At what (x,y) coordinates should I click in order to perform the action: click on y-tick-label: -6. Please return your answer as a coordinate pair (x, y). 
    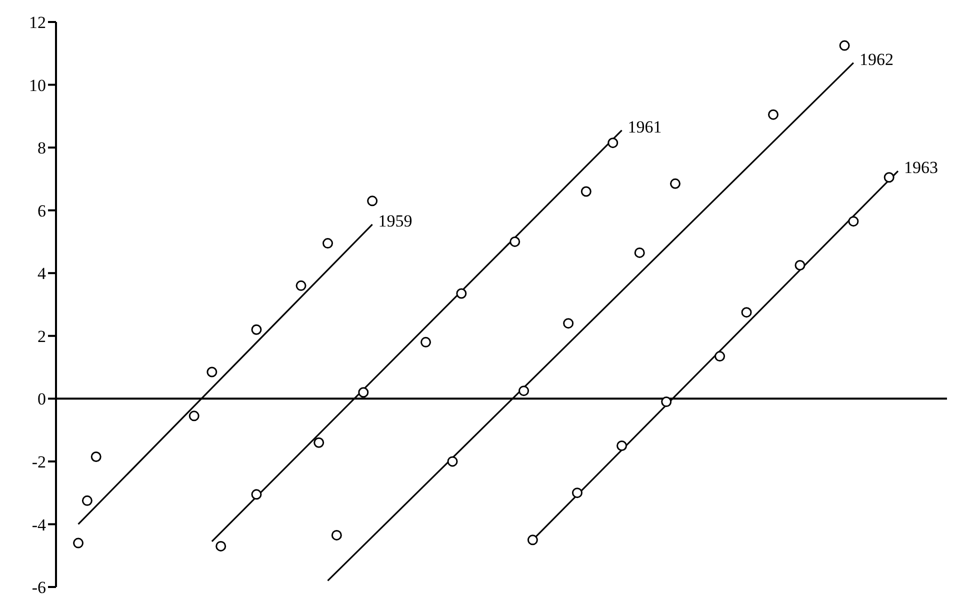
    Looking at the image, I should click on (39, 588).